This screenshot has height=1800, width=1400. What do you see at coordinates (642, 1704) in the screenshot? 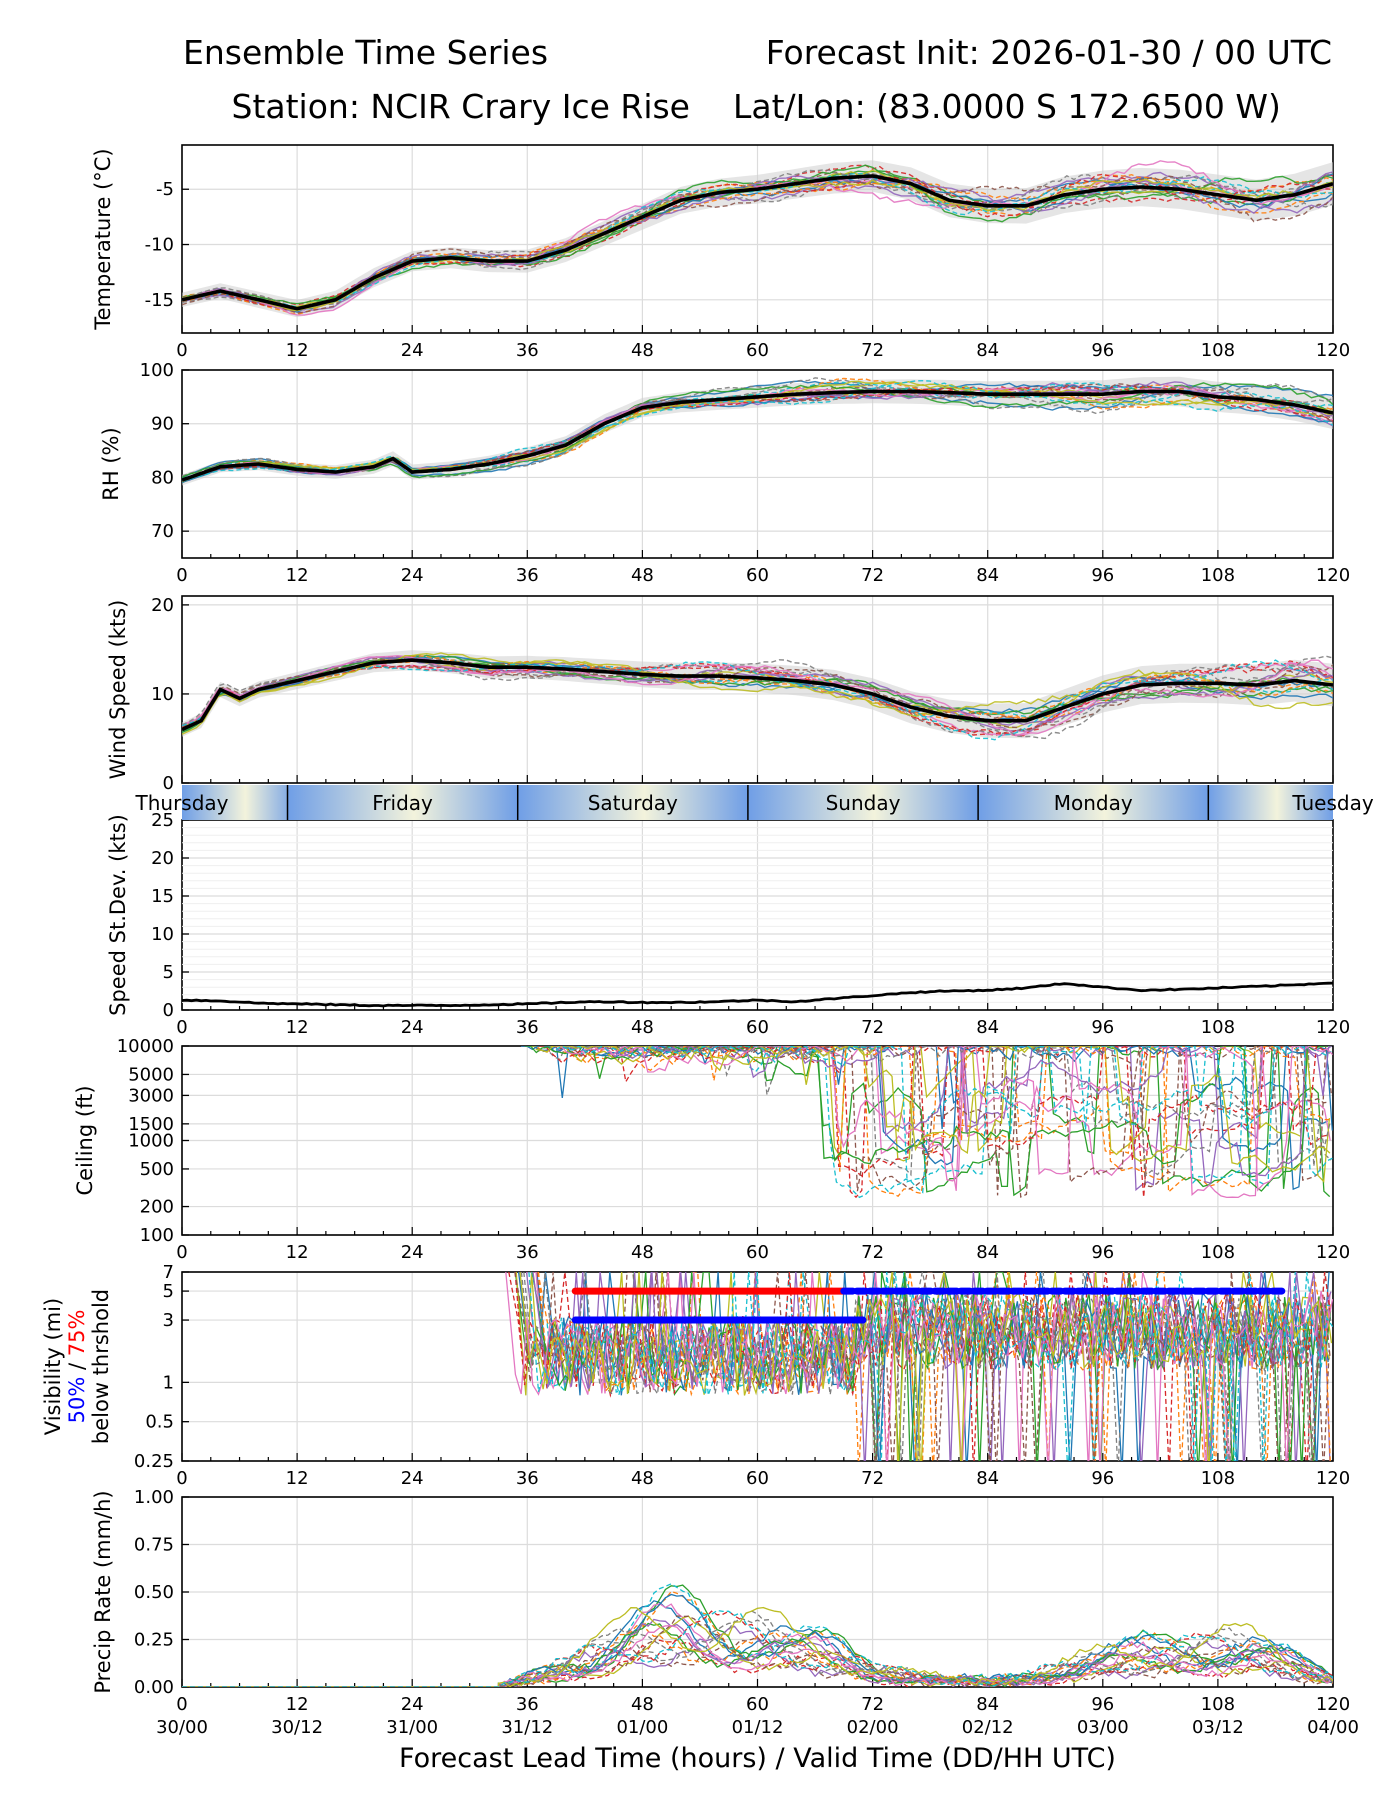
I see `precip_rate-xtick-label: 48` at bounding box center [642, 1704].